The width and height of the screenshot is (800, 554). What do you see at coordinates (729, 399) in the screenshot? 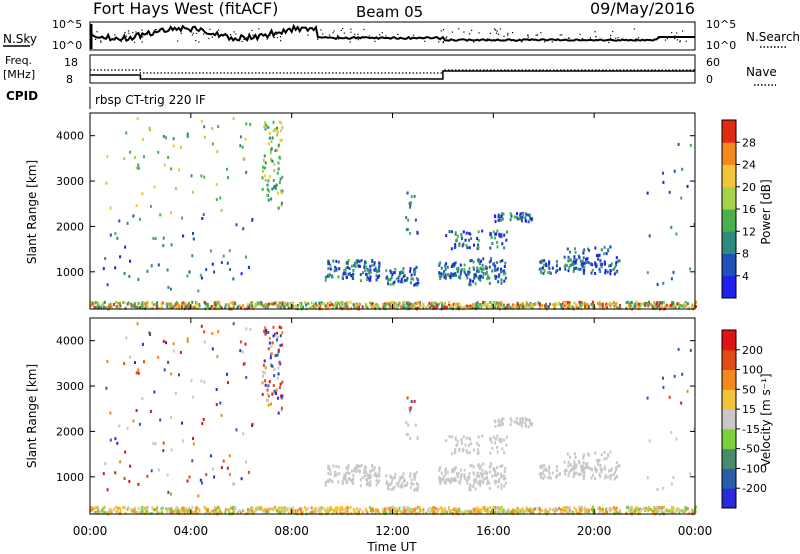
I see `colorbar-segment` at bounding box center [729, 399].